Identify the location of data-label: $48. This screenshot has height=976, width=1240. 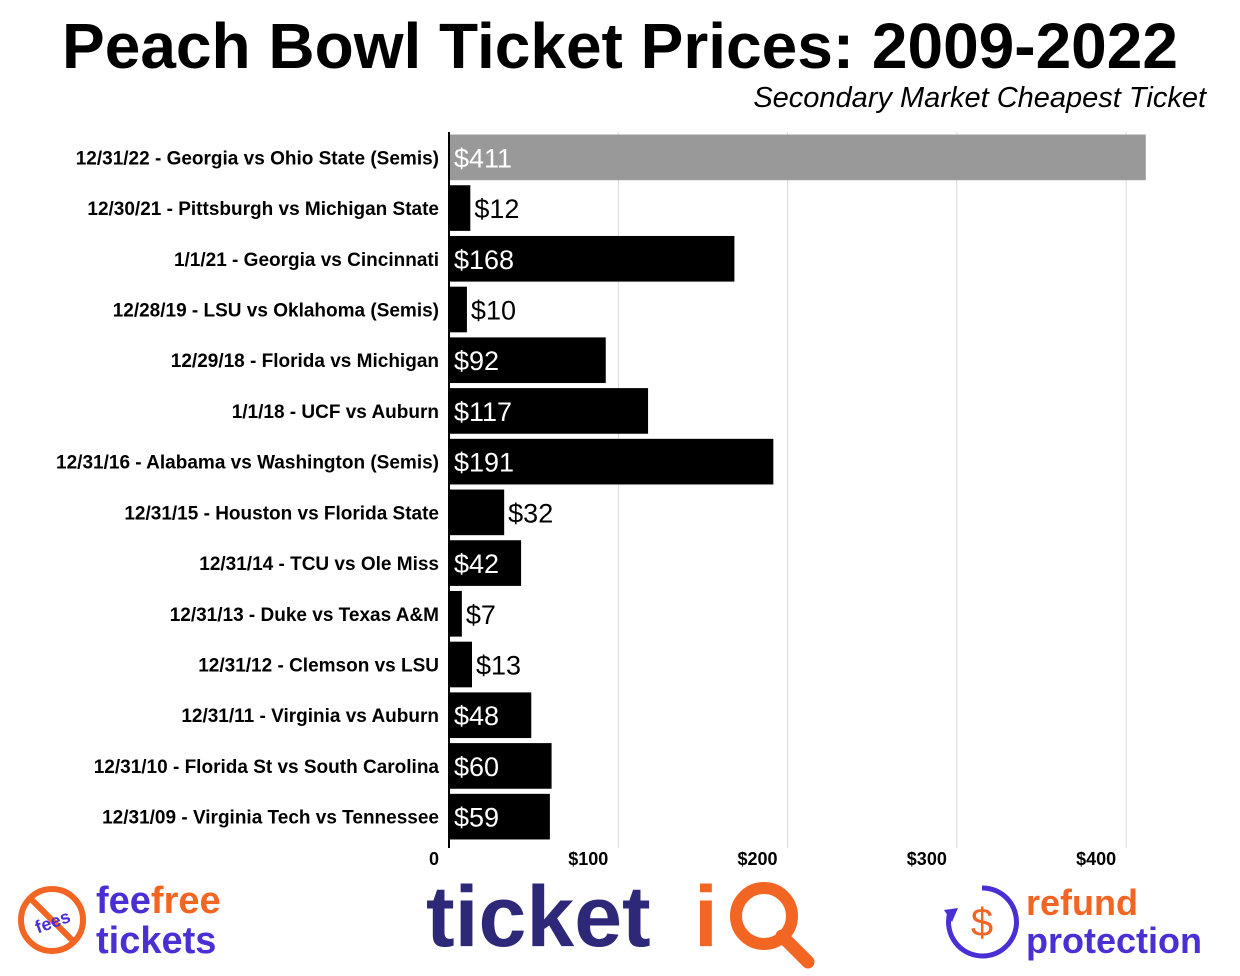
(476, 716).